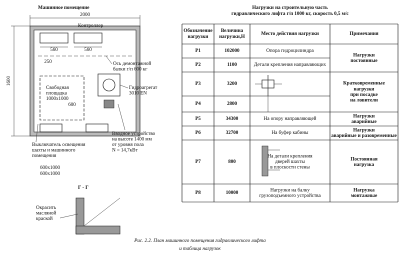 Image resolution: width=400 pixels, height=260 pixels. Describe the element at coordinates (290, 65) in the screenshot. I see `load-place: Детали крепления направляющих` at that location.